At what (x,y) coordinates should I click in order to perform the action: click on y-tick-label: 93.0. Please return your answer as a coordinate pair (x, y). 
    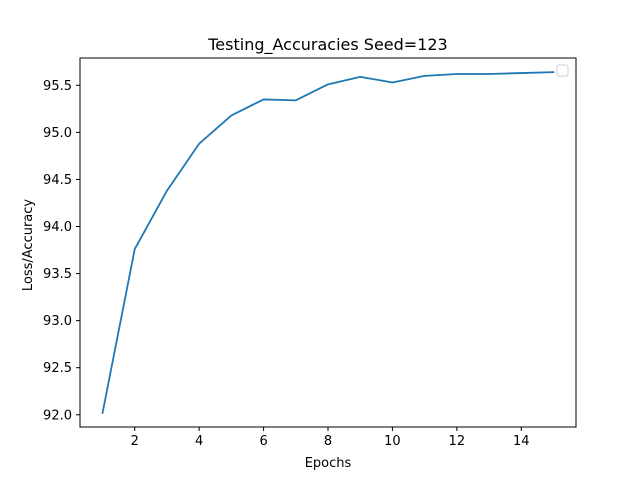
    Looking at the image, I should click on (57, 321).